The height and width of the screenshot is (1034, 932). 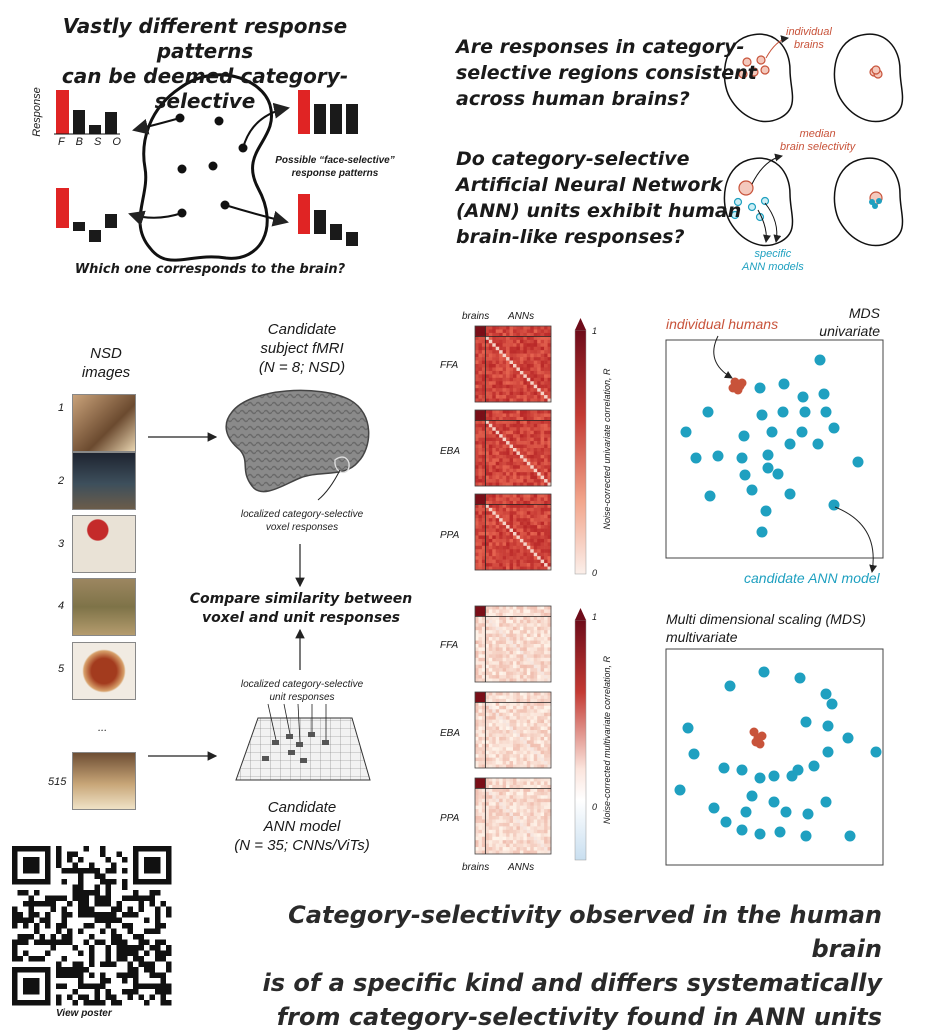 I want to click on fmri-line-3: (N = 8; NSD), so click(x=302, y=367).